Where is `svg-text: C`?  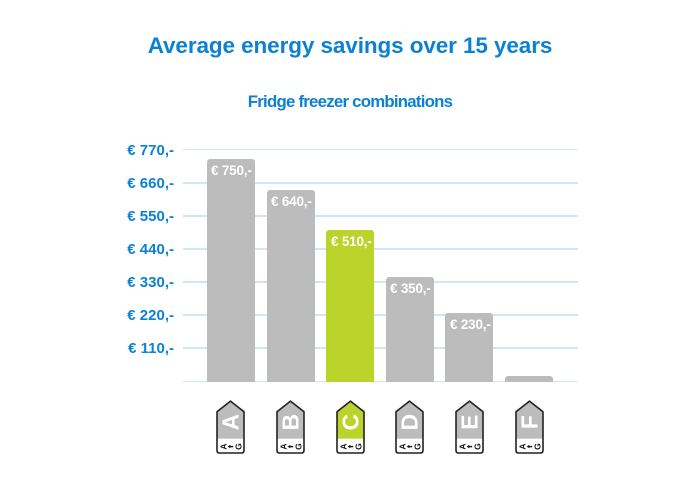
svg-text: C is located at coordinates (350, 421).